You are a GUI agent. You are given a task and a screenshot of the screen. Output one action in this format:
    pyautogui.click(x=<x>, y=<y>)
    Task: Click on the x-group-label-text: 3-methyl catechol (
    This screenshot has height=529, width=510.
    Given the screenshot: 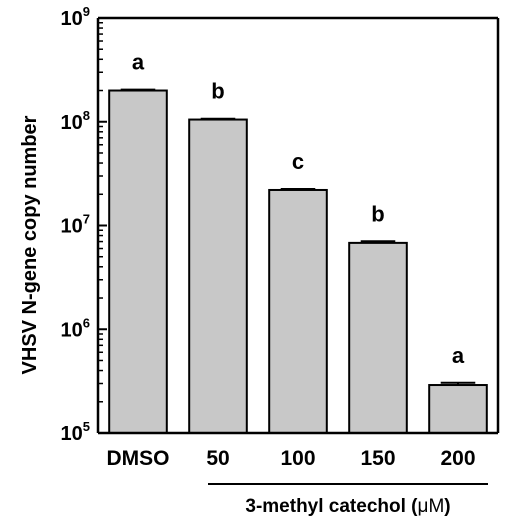 What is the action you would take?
    pyautogui.click(x=331, y=506)
    